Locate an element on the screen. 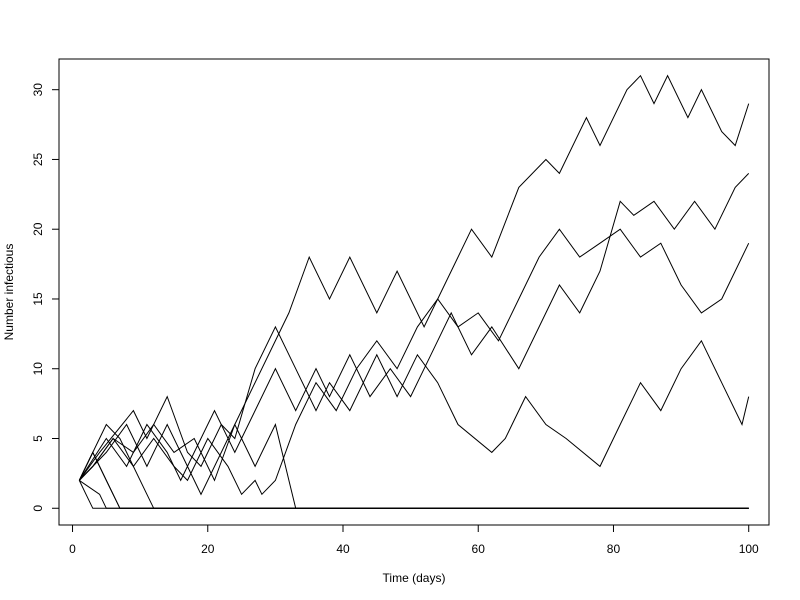 The height and width of the screenshot is (600, 800). x-tick-label: 80 is located at coordinates (614, 549).